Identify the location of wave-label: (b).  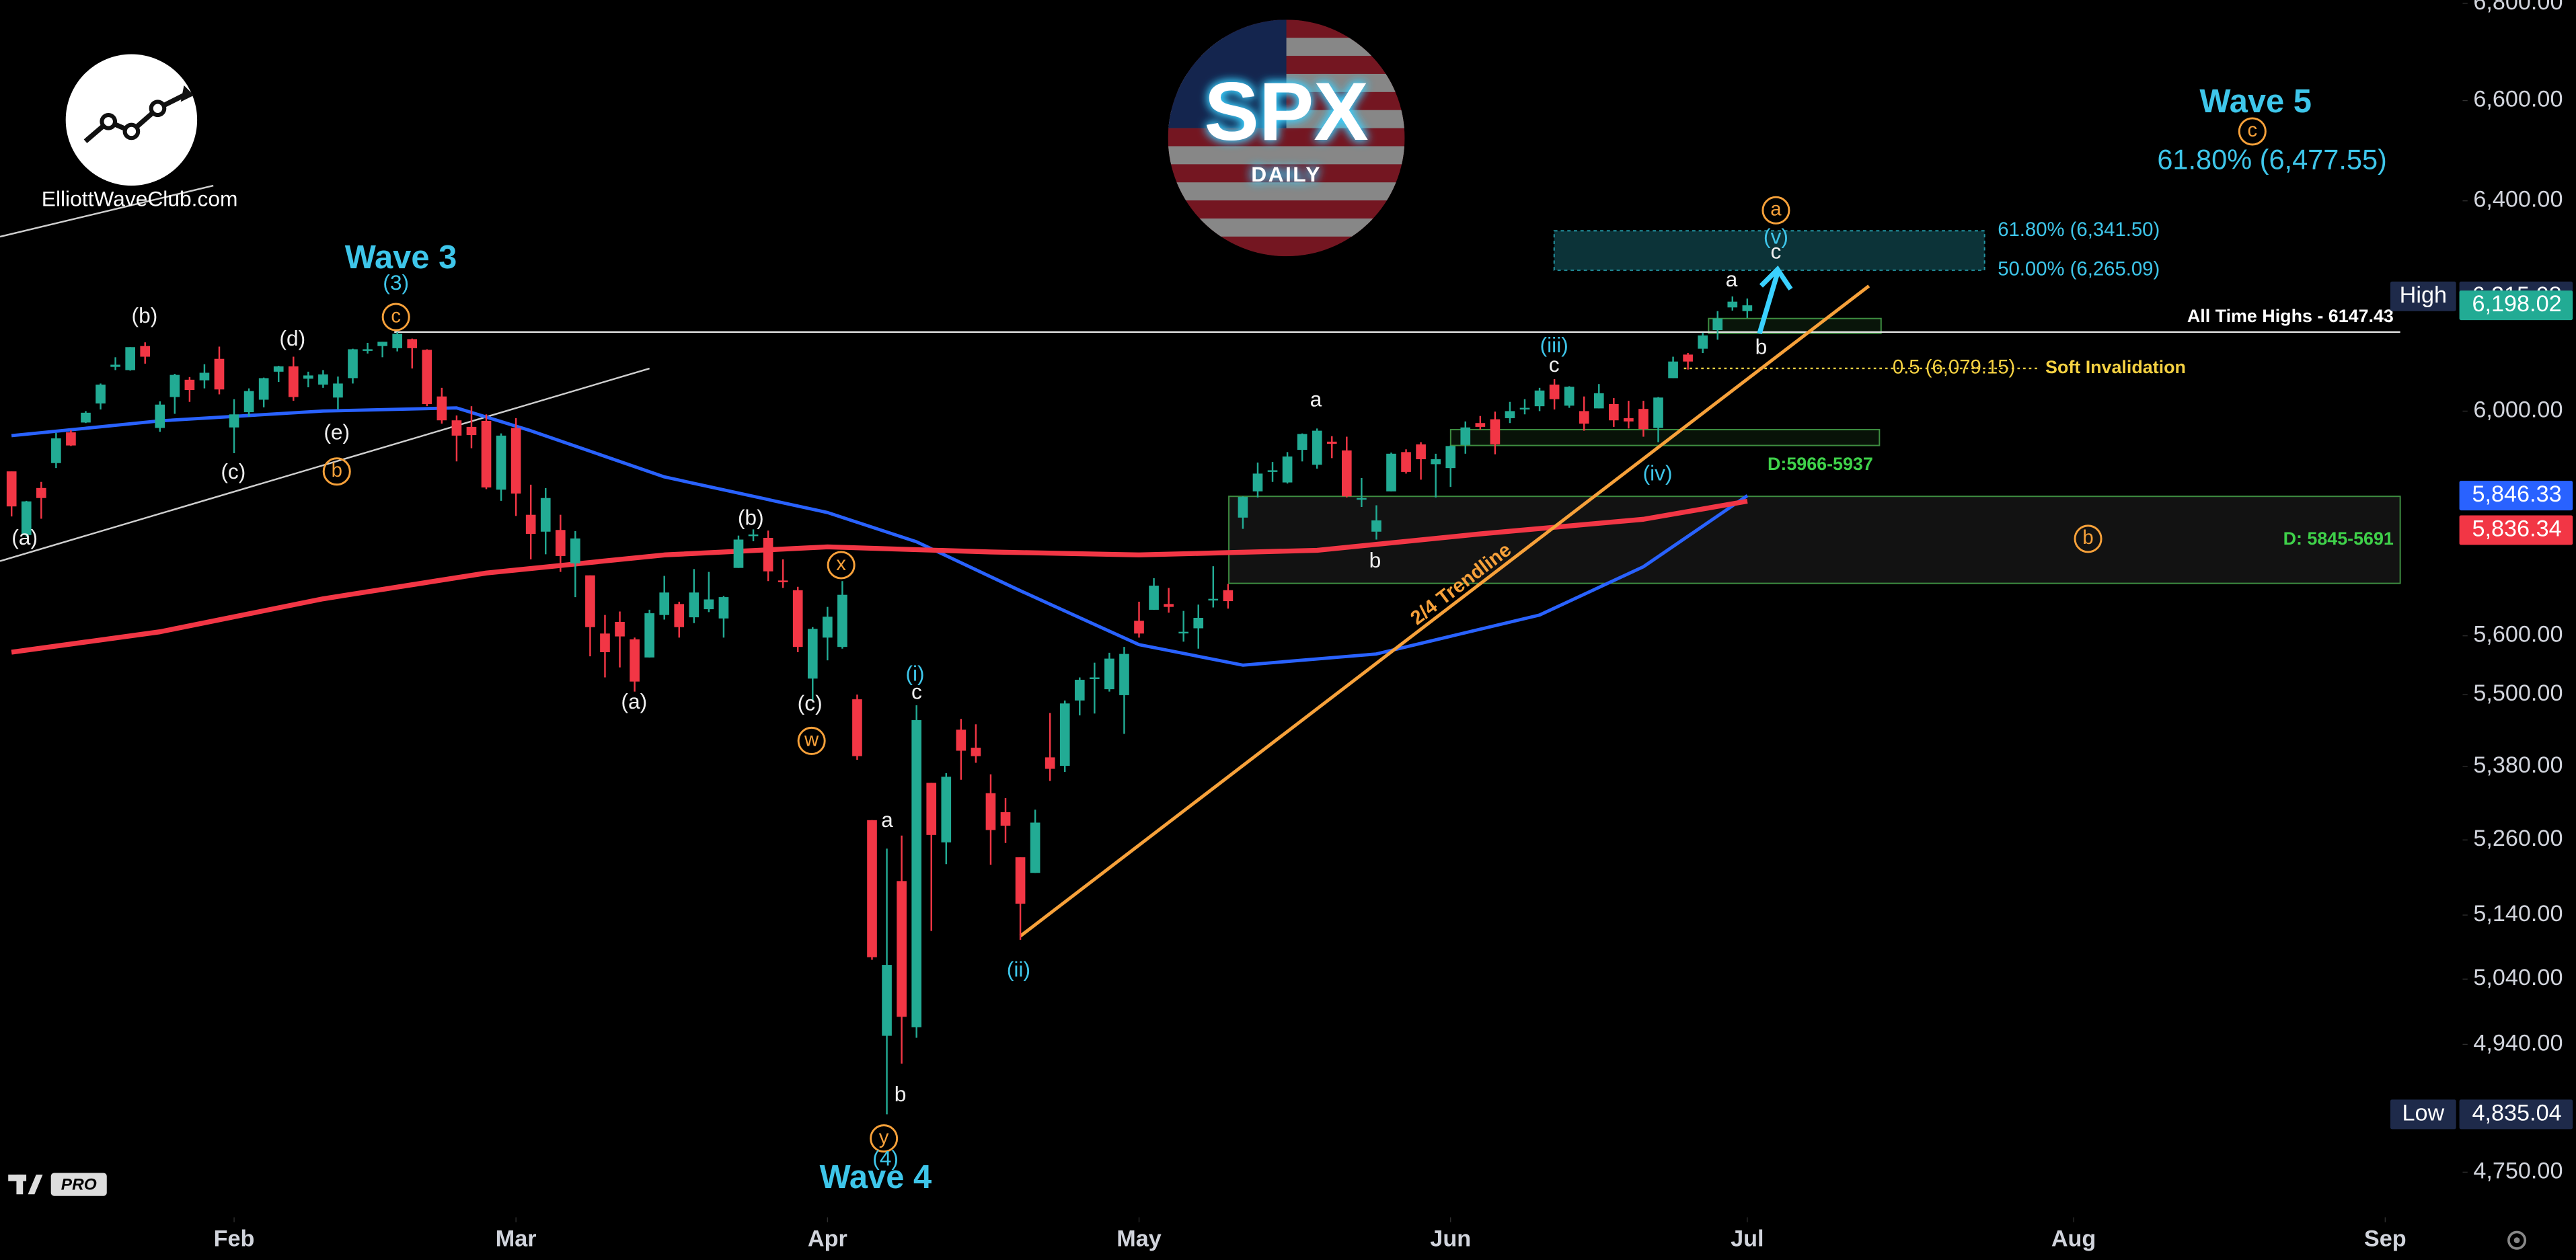
(145, 315).